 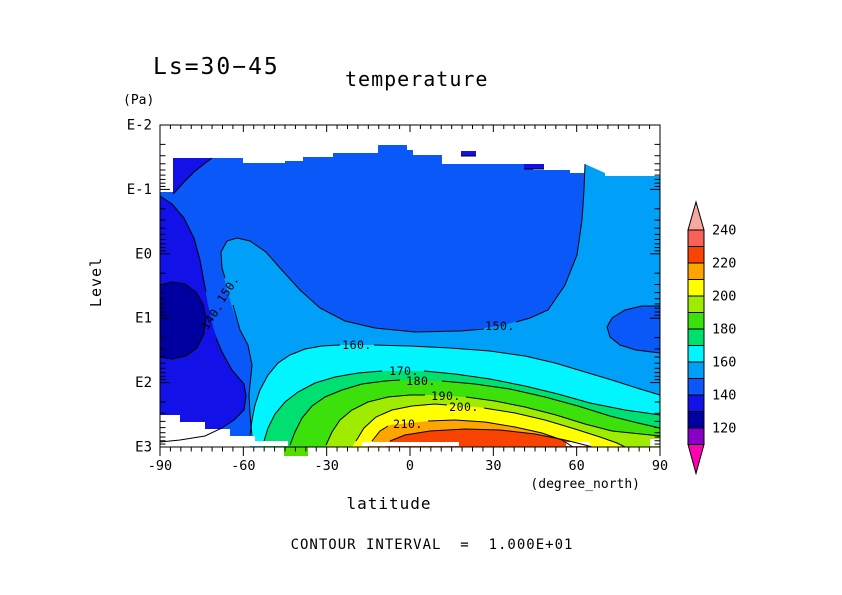 I want to click on band-130-140-topleft, so click(x=192, y=176).